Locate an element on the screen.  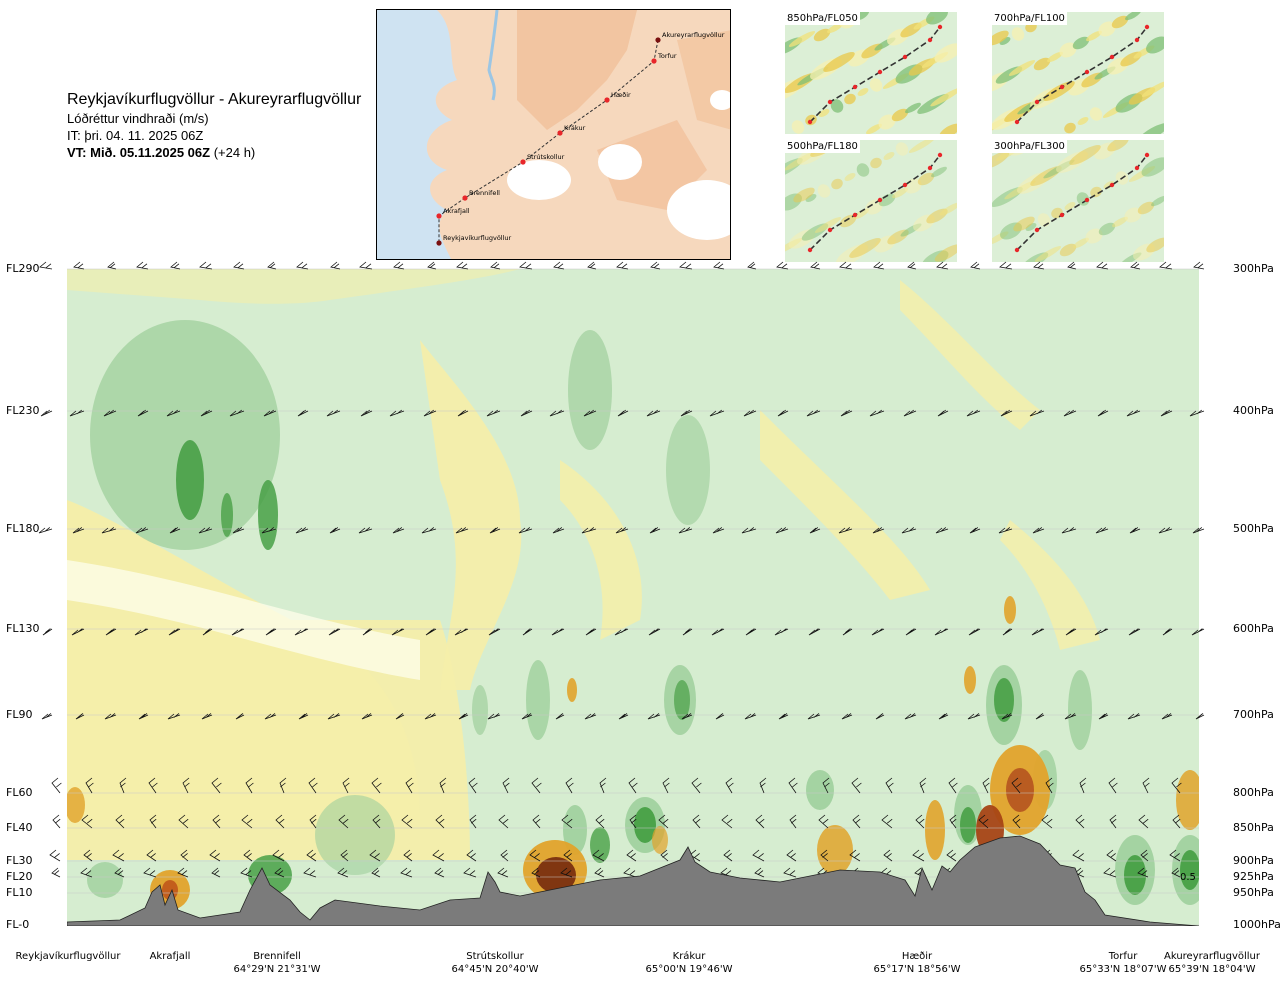
waypoint-label: Krákur 65°00'N 19°46'W is located at coordinates (689, 963).